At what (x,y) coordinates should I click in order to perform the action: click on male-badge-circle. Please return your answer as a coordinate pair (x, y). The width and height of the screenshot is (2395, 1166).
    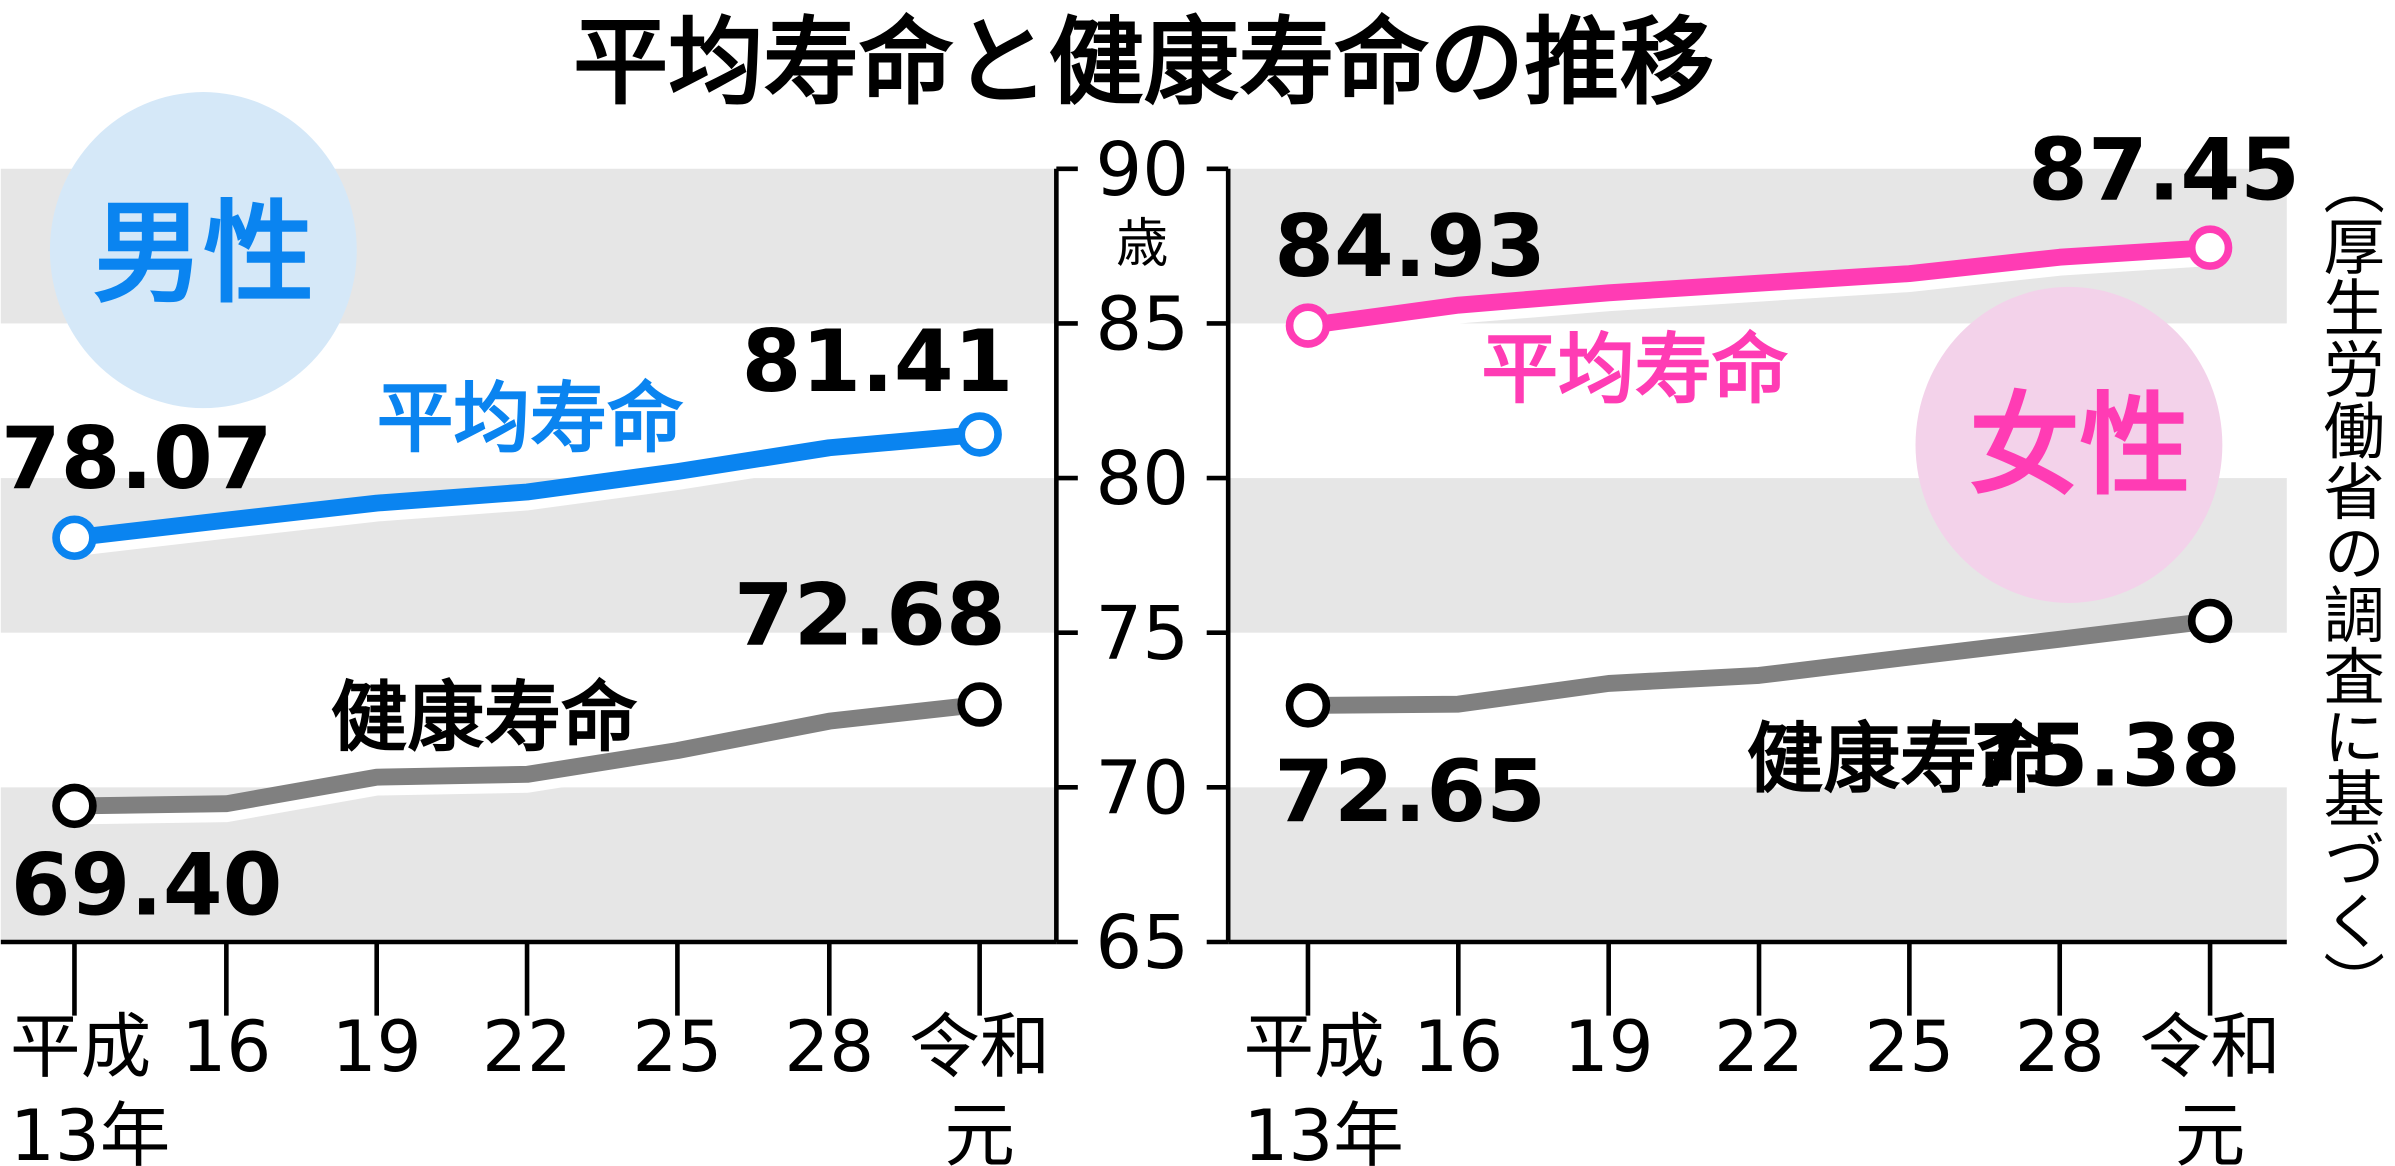
    Looking at the image, I should click on (203, 250).